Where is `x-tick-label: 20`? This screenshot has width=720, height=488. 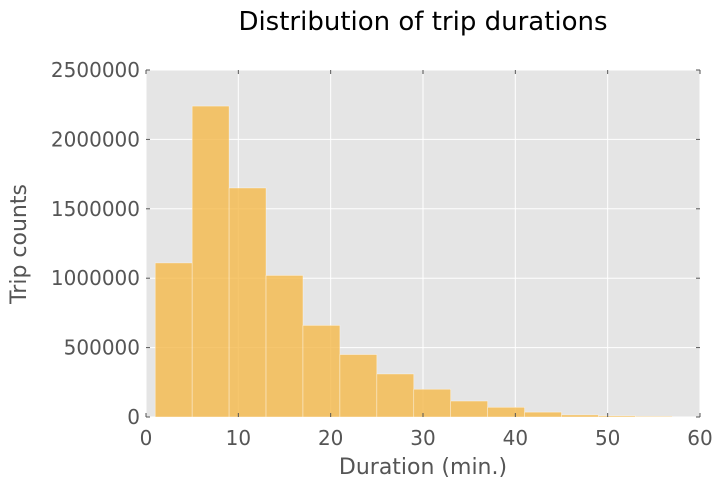
x-tick-label: 20 is located at coordinates (330, 438).